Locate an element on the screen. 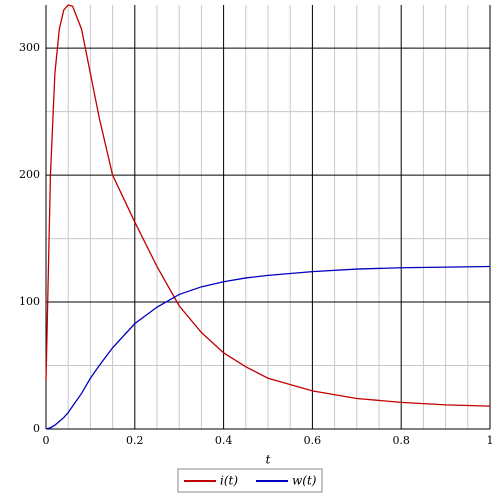 This screenshot has width=500, height=500. y-tick-label: 0 is located at coordinates (36, 428).